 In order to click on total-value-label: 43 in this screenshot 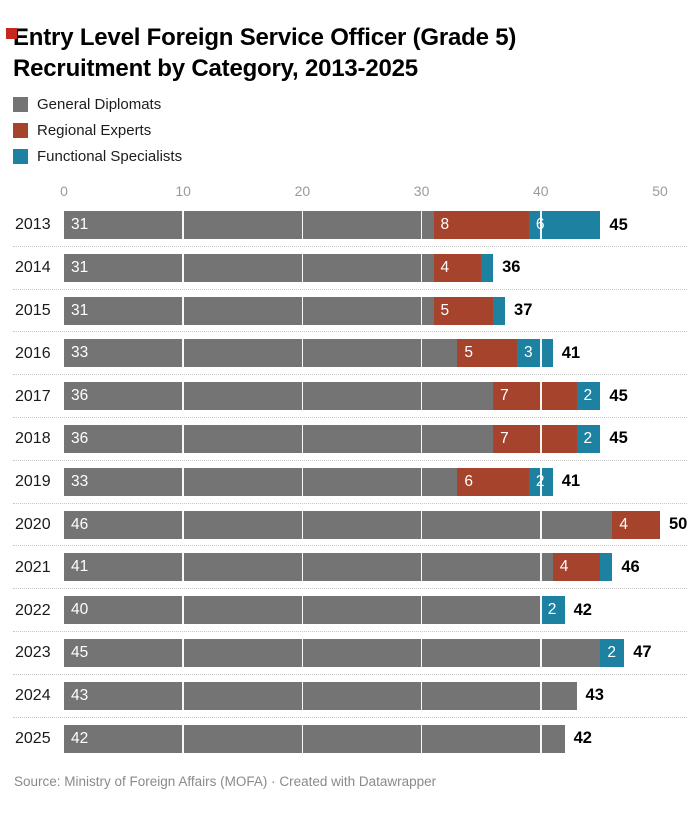, I will do `click(594, 695)`.